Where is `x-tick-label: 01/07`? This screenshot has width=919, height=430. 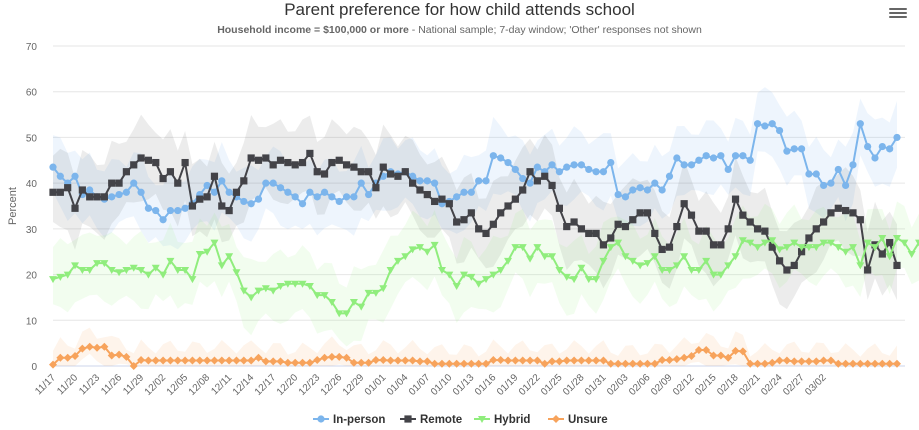 x-tick-label: 01/07 is located at coordinates (420, 385).